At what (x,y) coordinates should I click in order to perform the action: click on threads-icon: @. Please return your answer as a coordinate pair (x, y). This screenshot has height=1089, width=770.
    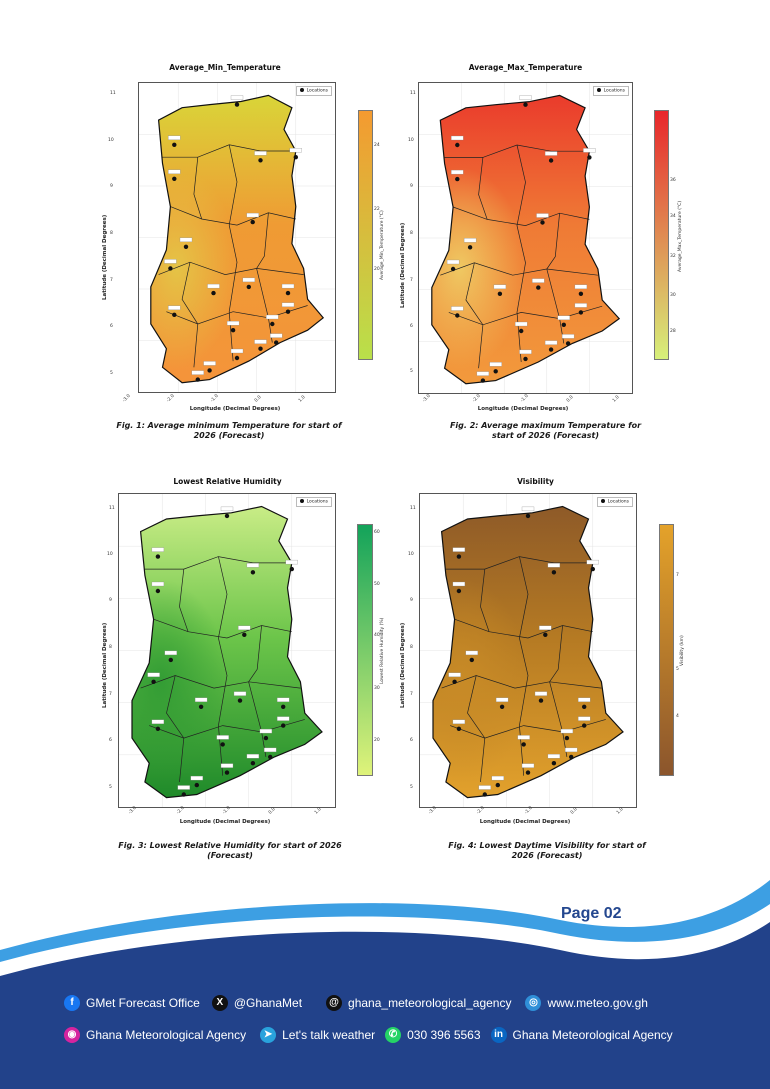
    Looking at the image, I should click on (334, 1003).